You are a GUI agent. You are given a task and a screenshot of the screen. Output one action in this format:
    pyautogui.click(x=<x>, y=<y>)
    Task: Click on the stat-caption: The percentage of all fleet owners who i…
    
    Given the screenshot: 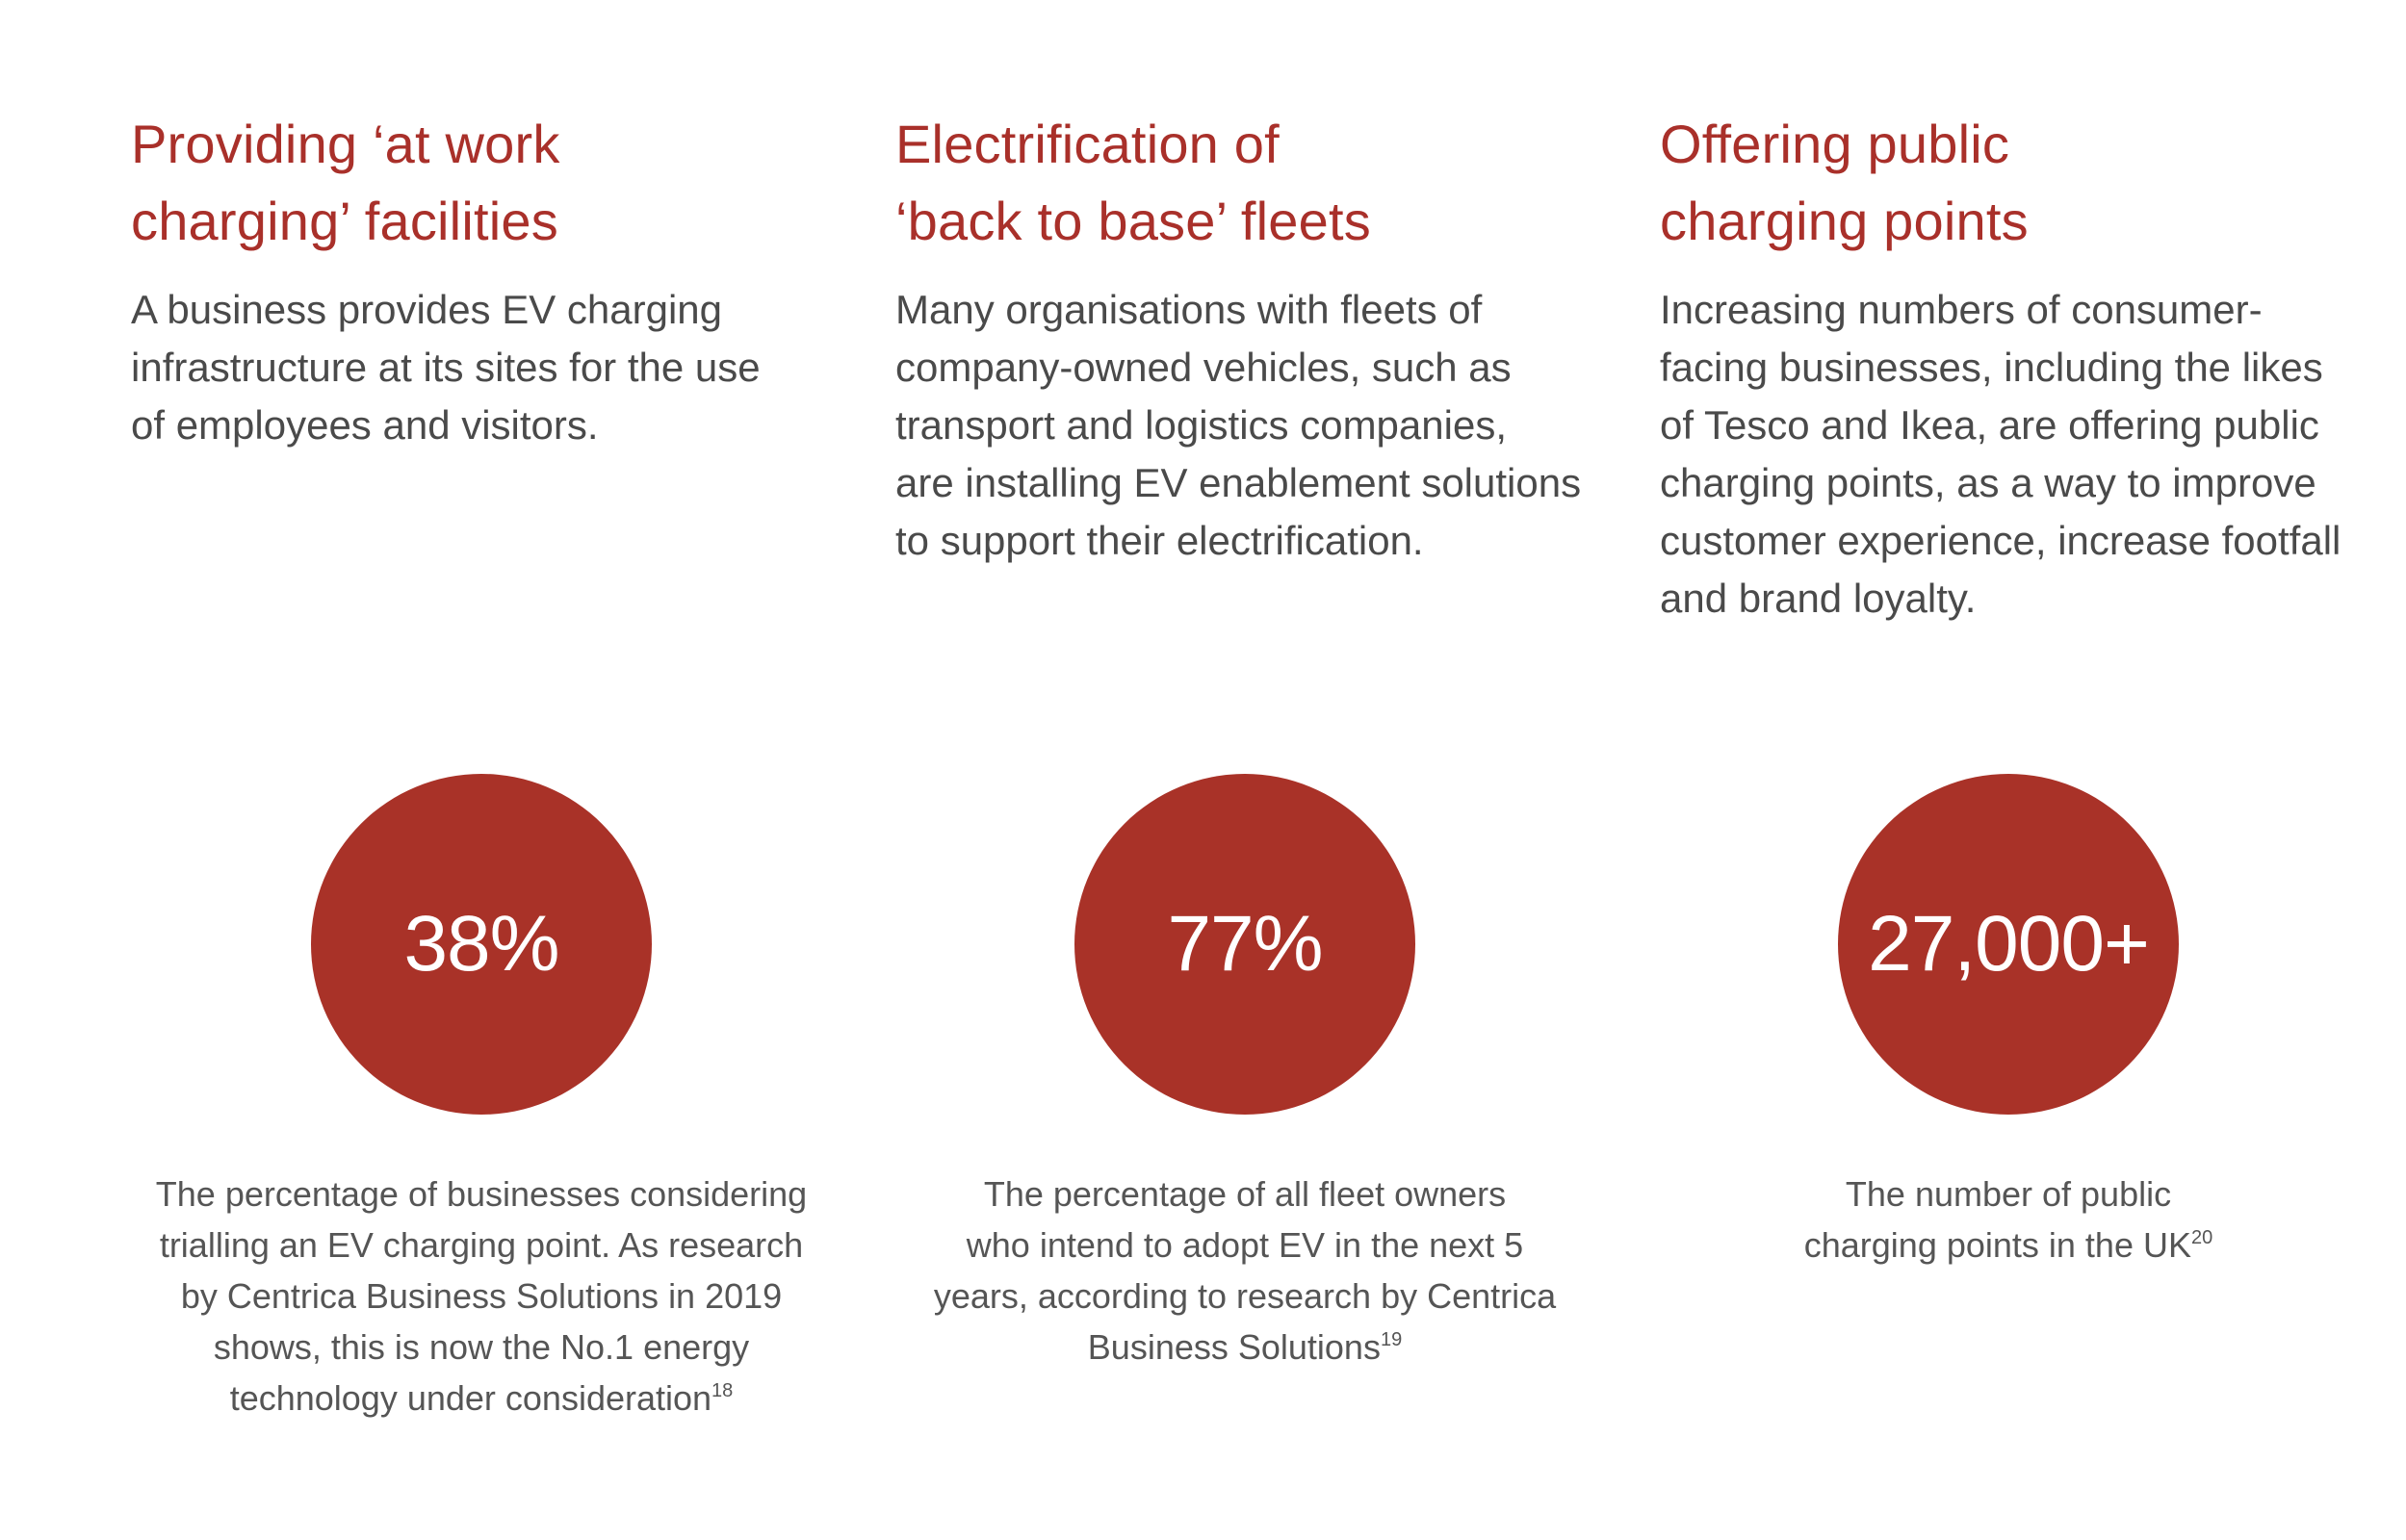 What is the action you would take?
    pyautogui.click(x=1245, y=1270)
    